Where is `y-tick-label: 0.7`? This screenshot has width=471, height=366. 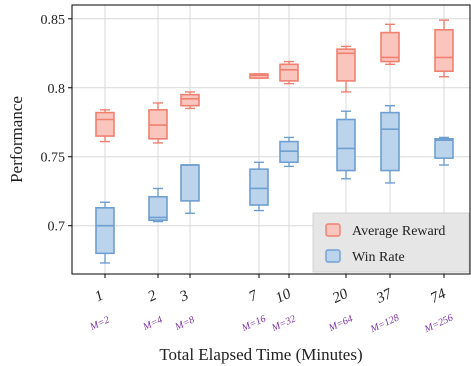
y-tick-label: 0.7 is located at coordinates (57, 227).